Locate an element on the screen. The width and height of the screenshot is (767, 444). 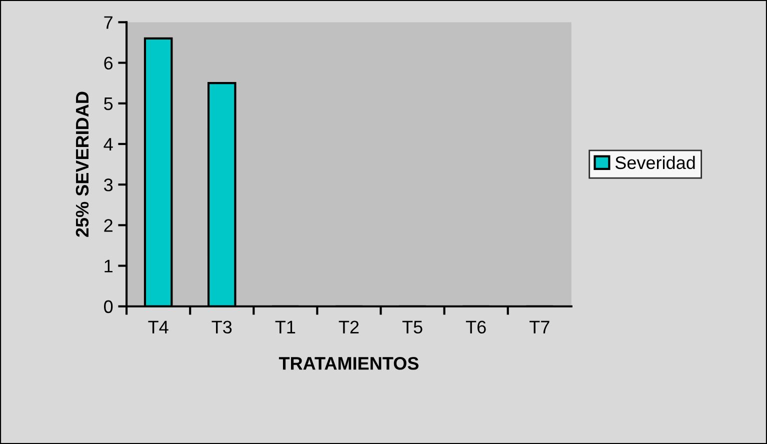
y-tick-label: 1 is located at coordinates (108, 266).